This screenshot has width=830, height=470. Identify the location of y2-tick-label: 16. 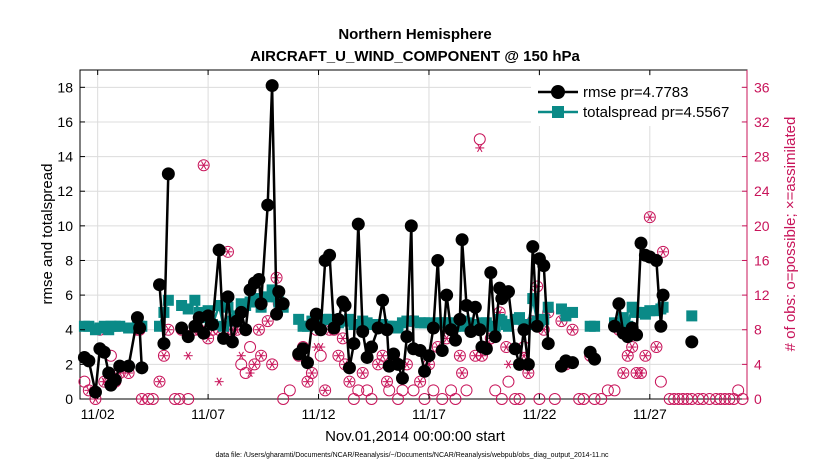
(762, 260).